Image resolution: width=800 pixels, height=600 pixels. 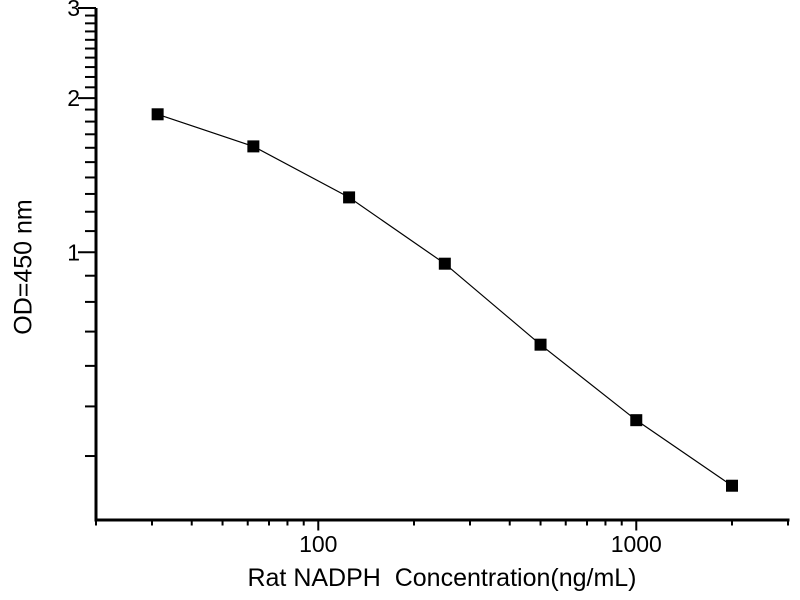 I want to click on y-tick-label: 3, so click(x=73, y=10).